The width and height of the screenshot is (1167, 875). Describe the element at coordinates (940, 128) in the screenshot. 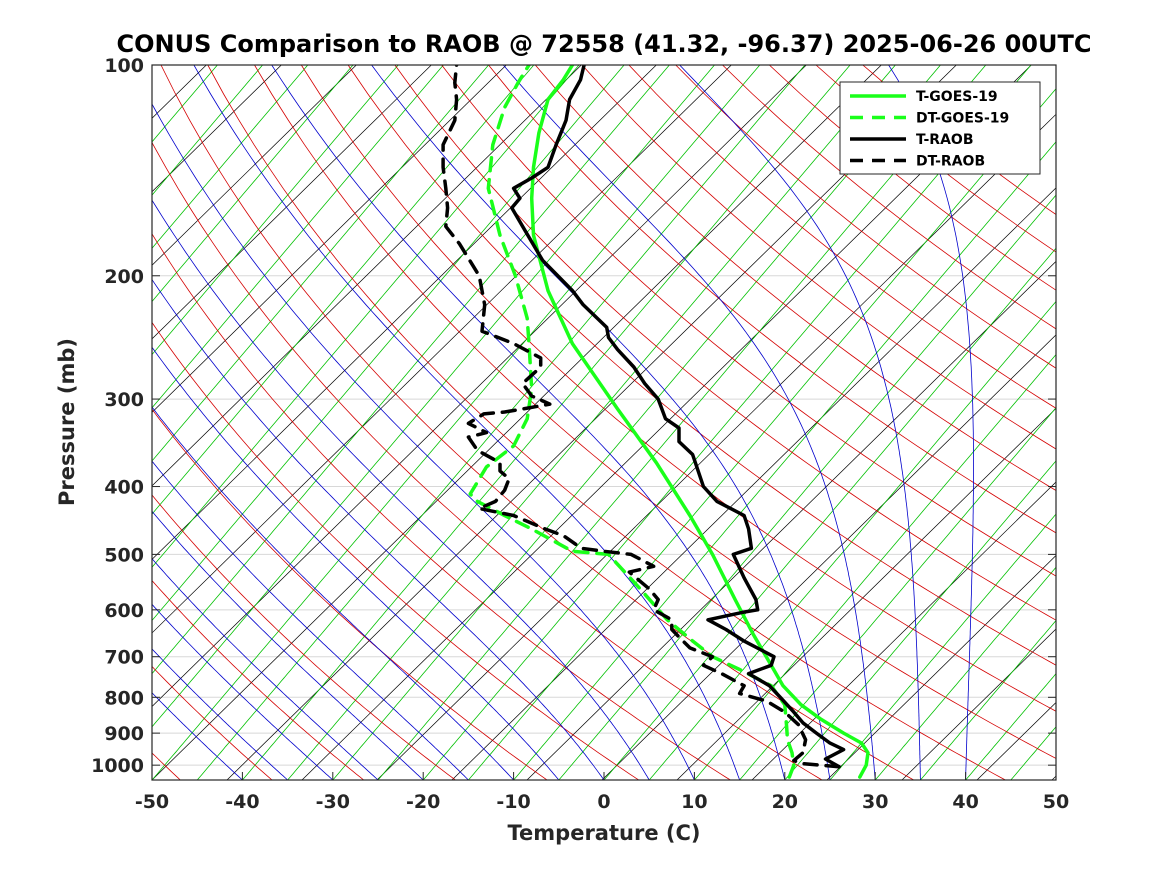

I see `legend: T-GOES-19 DT-GOES-19 T-RAOB DT-RAOB` at that location.